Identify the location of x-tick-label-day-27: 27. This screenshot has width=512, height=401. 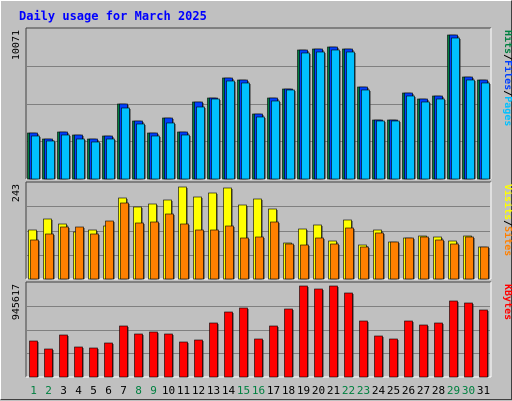
(423, 390).